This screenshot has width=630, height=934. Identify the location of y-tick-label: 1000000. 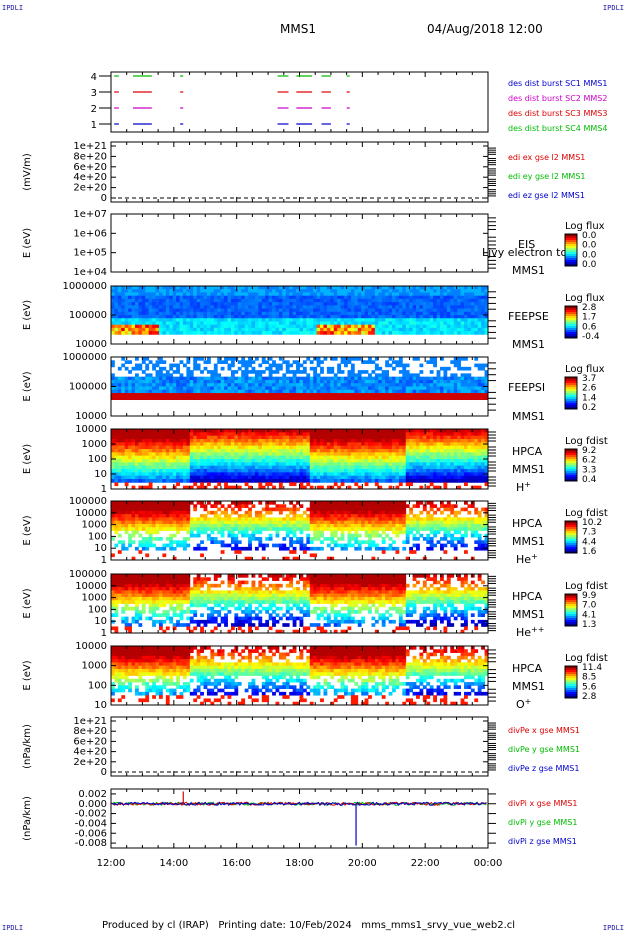
(84, 357).